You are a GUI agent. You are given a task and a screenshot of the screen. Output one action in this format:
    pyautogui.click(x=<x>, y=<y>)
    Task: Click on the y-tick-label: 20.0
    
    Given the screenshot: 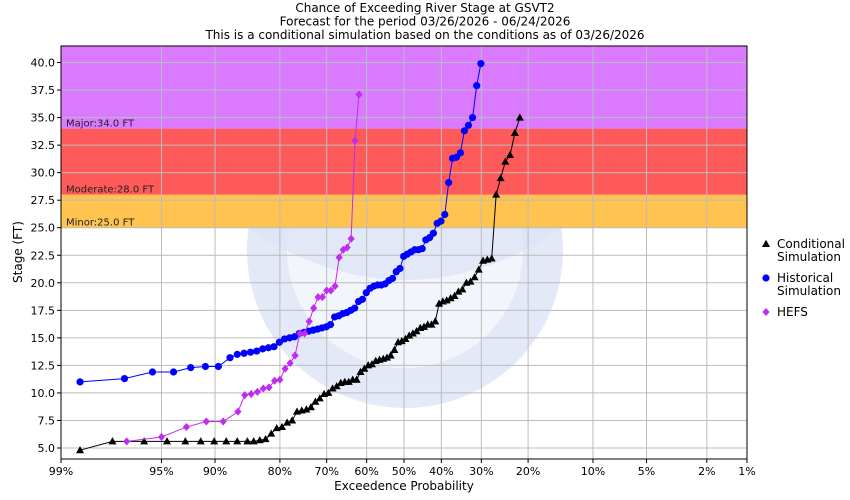 What is the action you would take?
    pyautogui.click(x=43, y=283)
    